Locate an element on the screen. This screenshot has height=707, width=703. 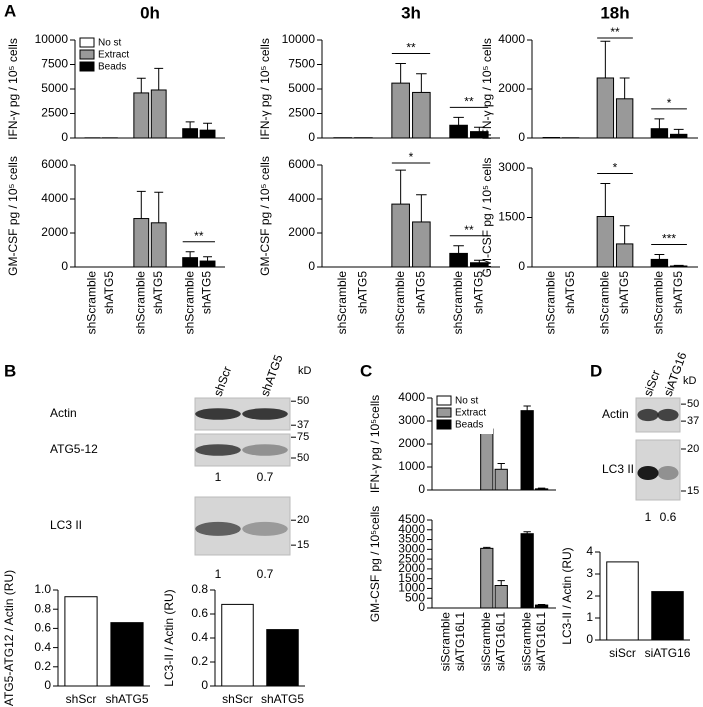
y-tick-label: 0.6 is located at coordinates (42, 628).